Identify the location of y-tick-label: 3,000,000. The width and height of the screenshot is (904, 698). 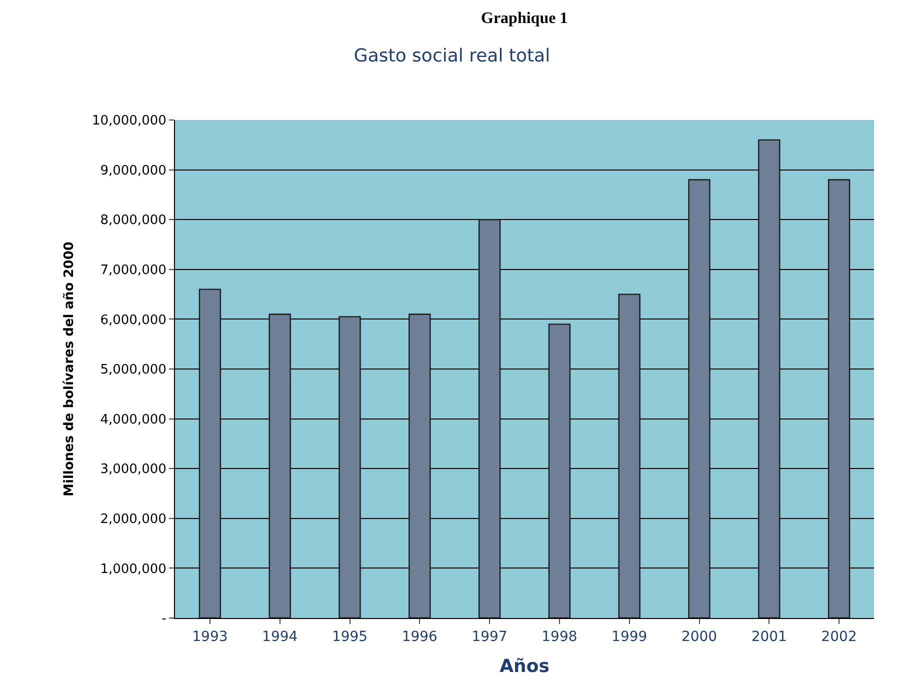
(133, 470).